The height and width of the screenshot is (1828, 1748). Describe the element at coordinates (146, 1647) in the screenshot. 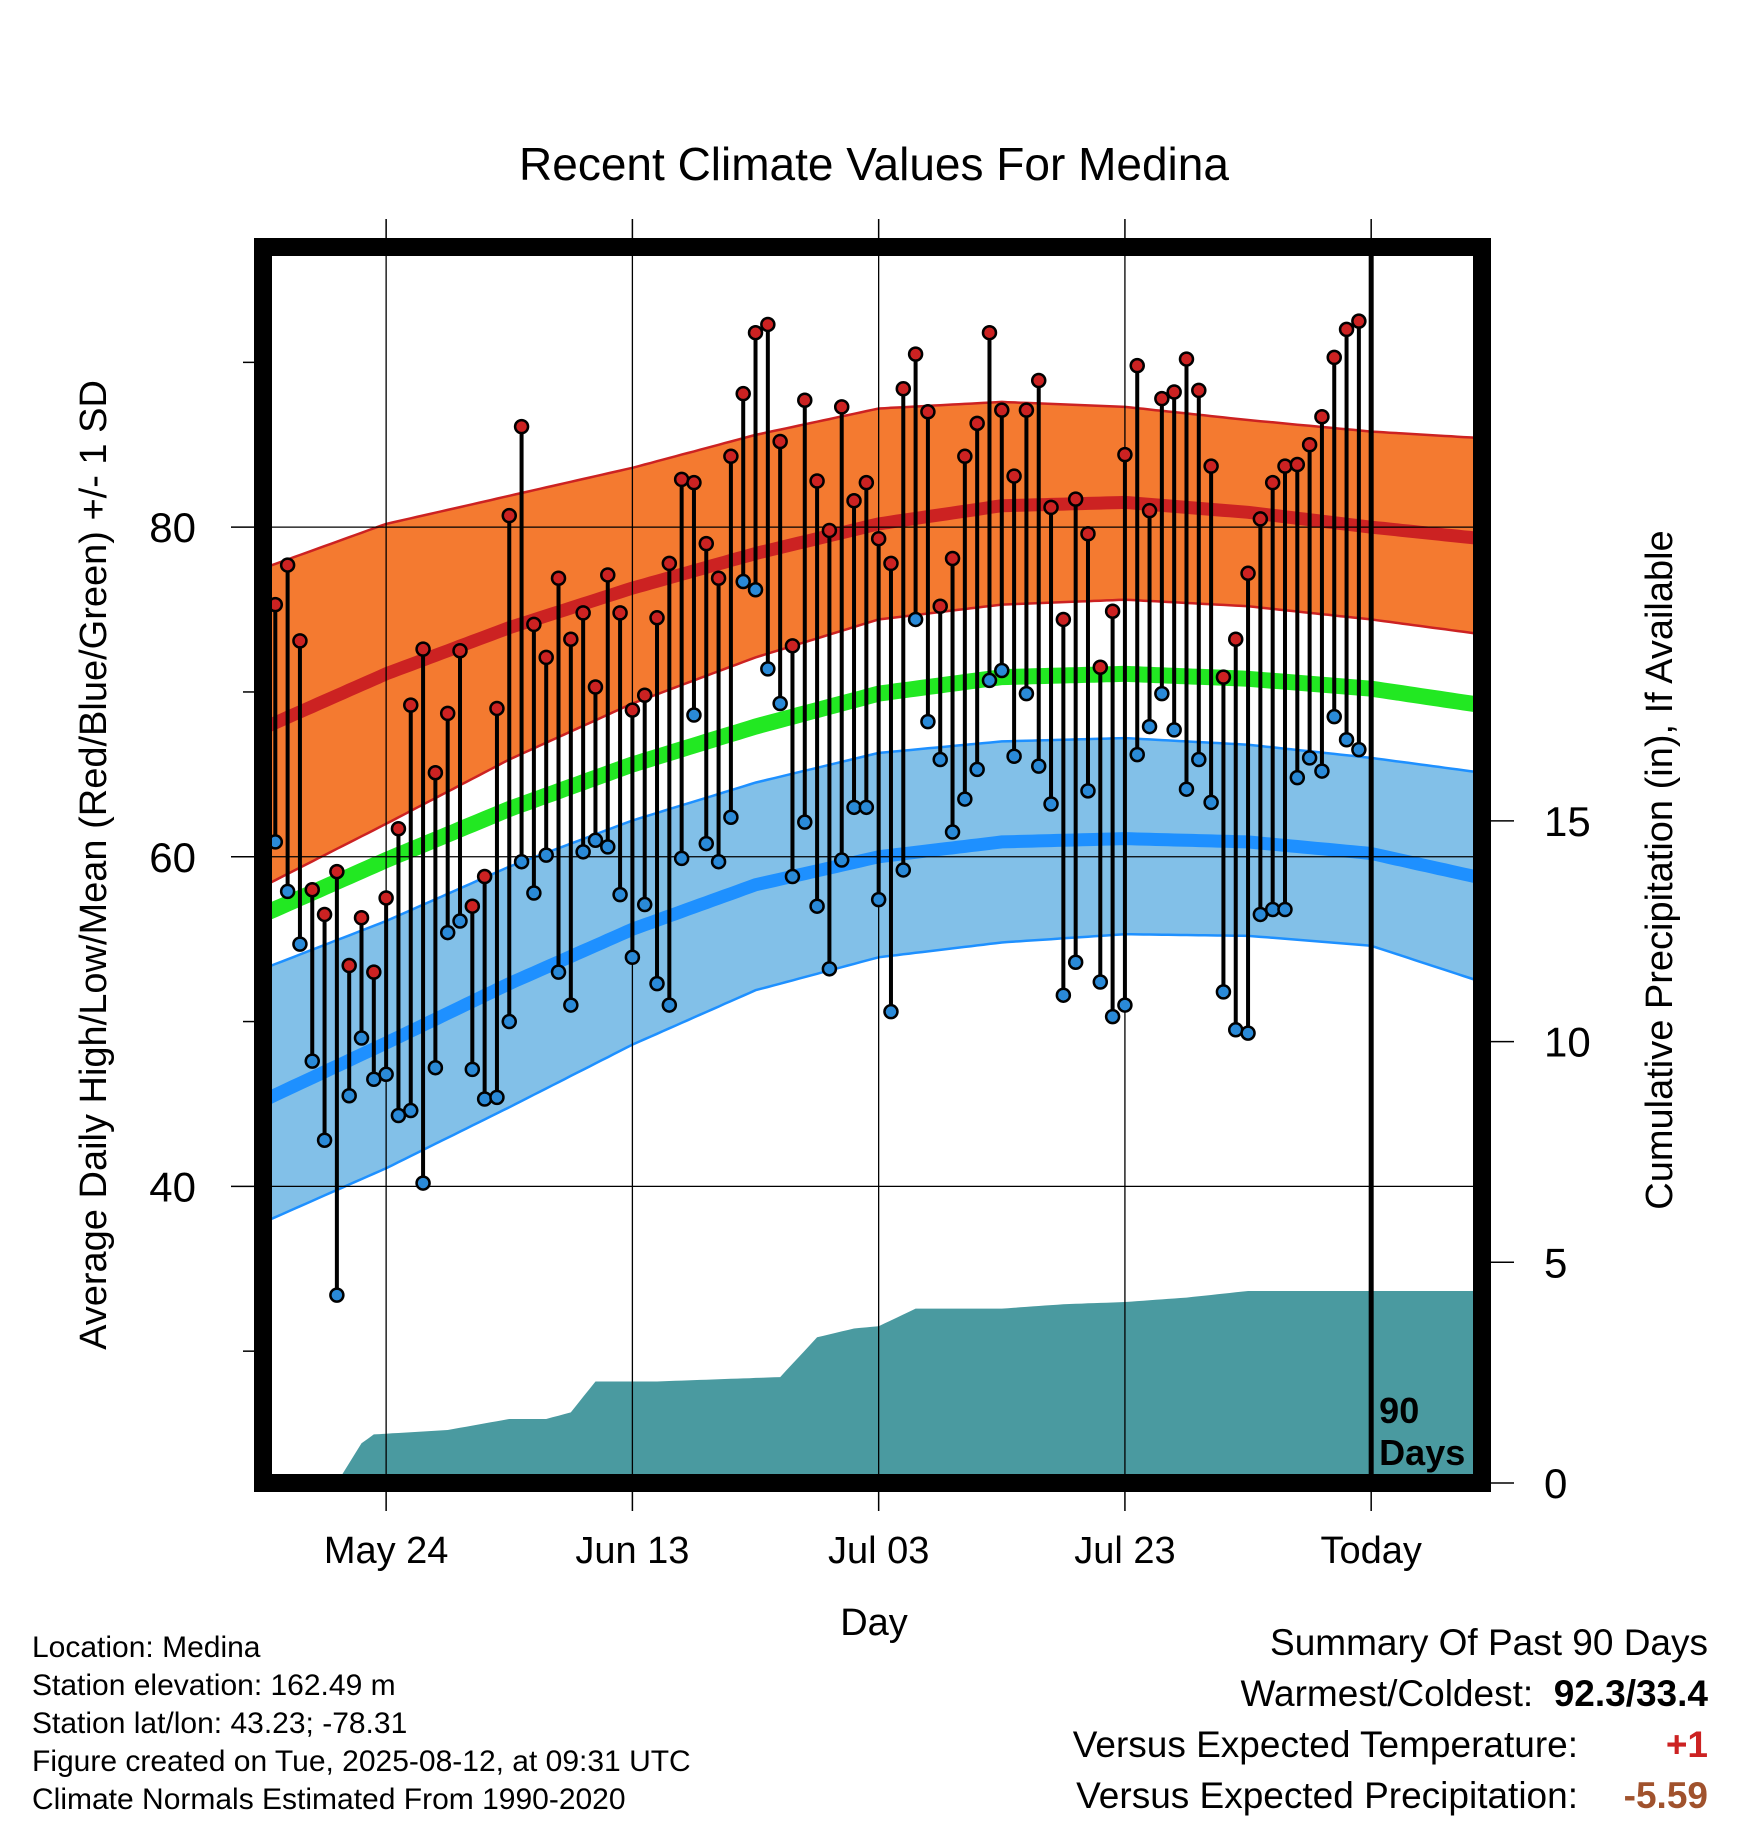

I see `location-text: Location: Medina` at that location.